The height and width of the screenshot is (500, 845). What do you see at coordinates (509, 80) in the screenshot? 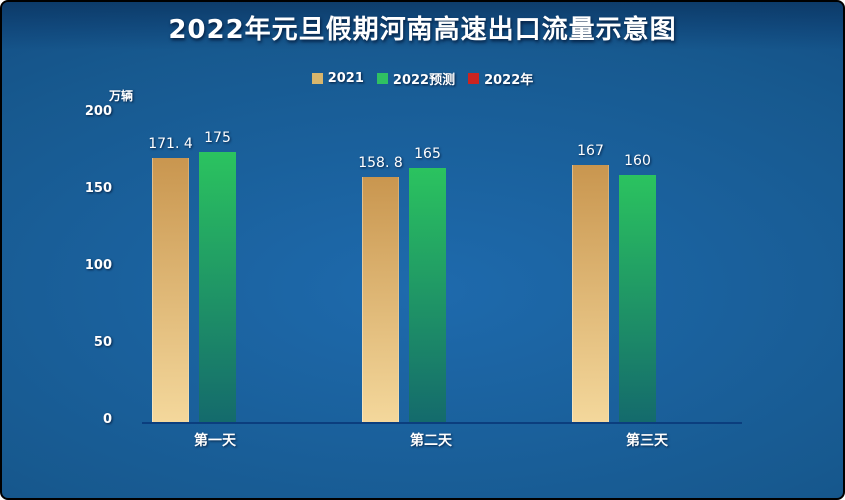
I see `legend-label: 2022年` at bounding box center [509, 80].